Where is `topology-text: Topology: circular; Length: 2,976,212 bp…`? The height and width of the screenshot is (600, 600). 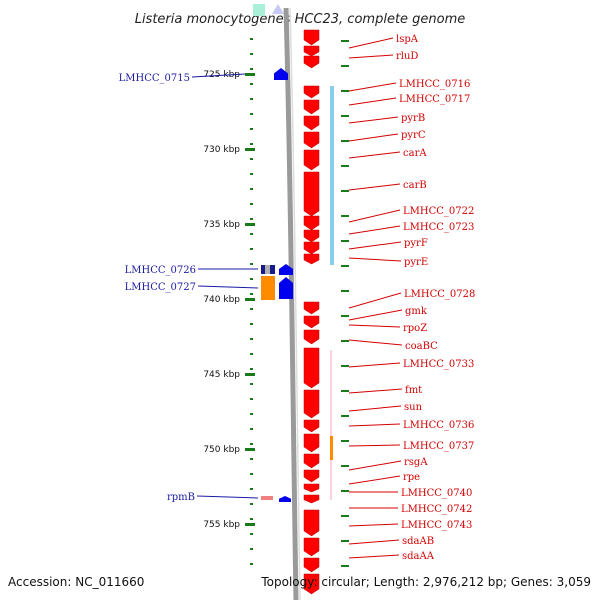 topology-text: Topology: circular; Length: 2,976,212 bp… is located at coordinates (425, 582).